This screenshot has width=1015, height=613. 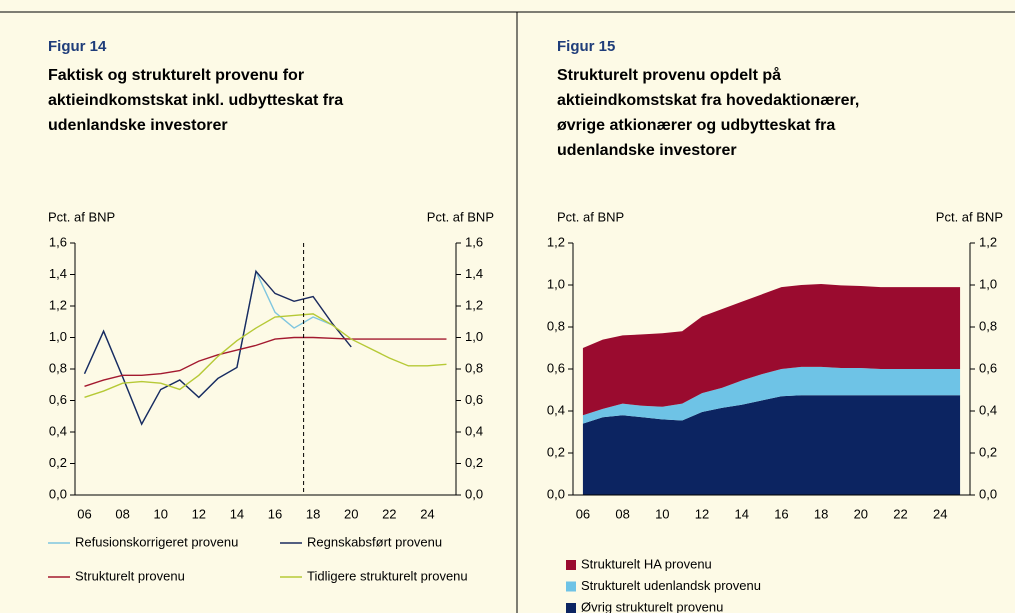 I want to click on chart-title: øvrige atkionærer og udbytteskat fra, so click(x=696, y=125).